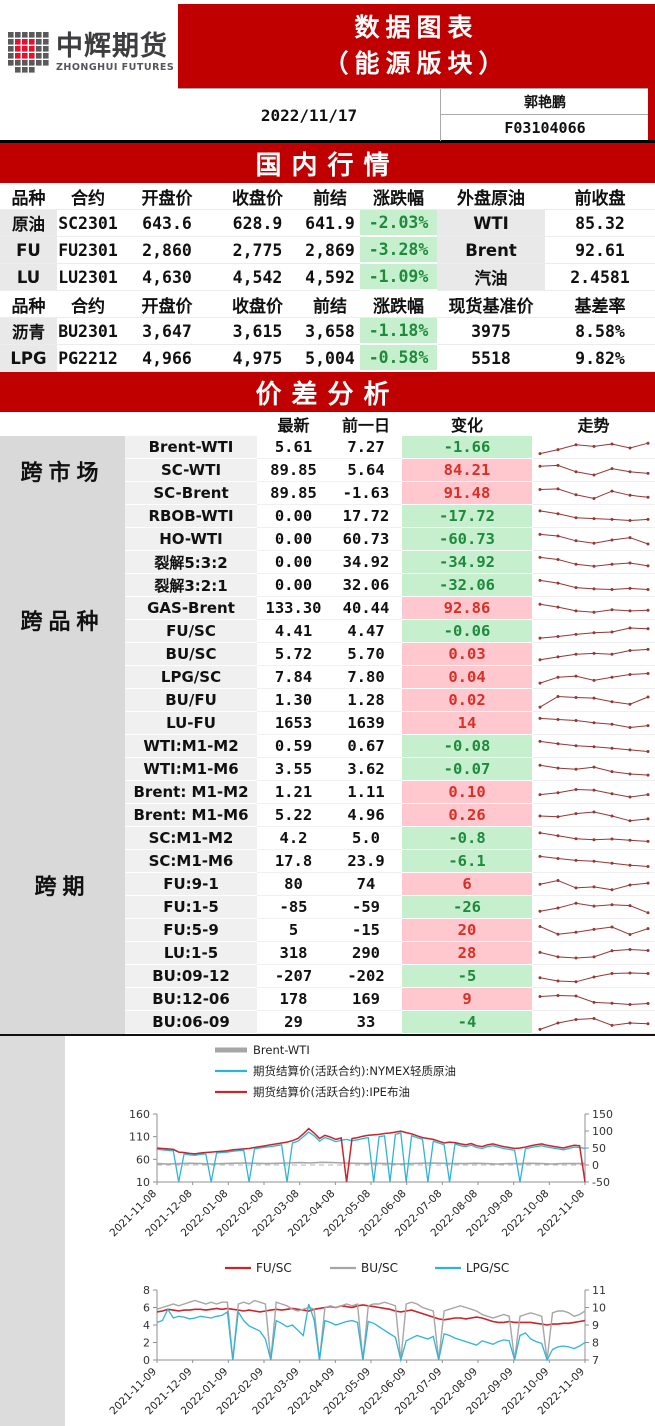 The height and width of the screenshot is (1426, 655). What do you see at coordinates (167, 223) in the screenshot?
I see `open-price: 643.6` at bounding box center [167, 223].